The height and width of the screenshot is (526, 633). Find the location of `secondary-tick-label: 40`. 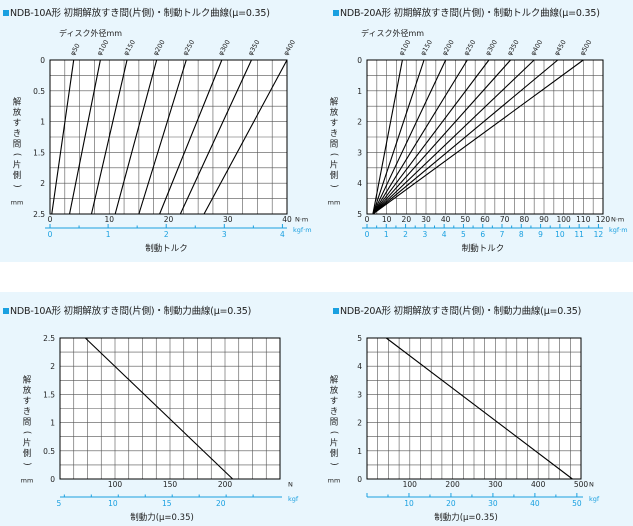

secondary-tick-label: 40 is located at coordinates (535, 503).